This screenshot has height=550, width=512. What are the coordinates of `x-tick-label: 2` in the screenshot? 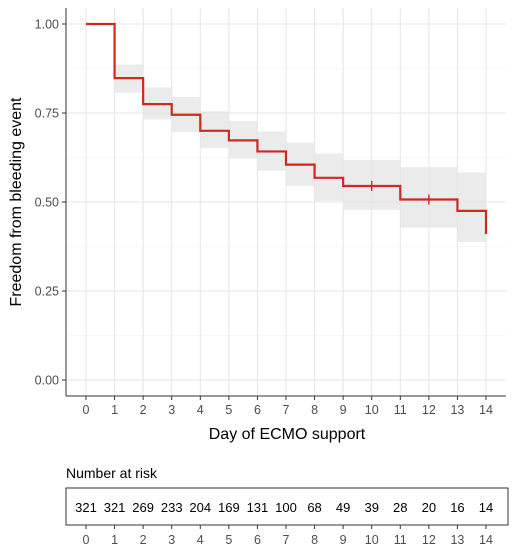 It's located at (143, 410).